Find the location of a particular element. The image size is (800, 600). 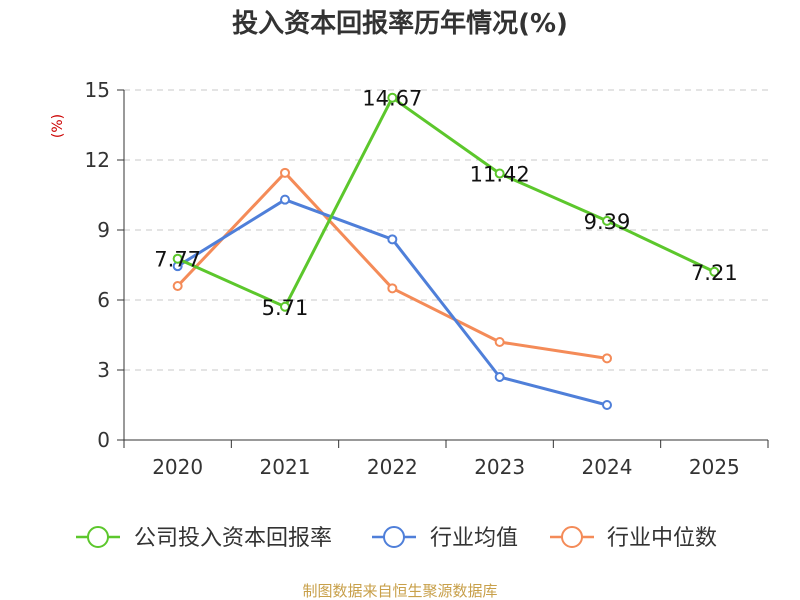

x-tick-label-2020: 2020 is located at coordinates (177, 467).